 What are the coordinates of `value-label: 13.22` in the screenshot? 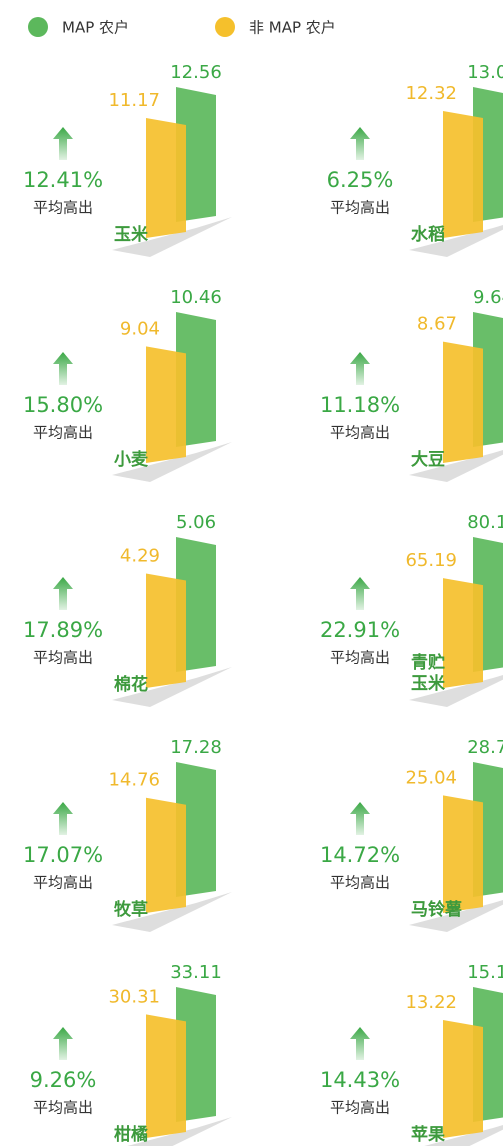 It's located at (431, 1002).